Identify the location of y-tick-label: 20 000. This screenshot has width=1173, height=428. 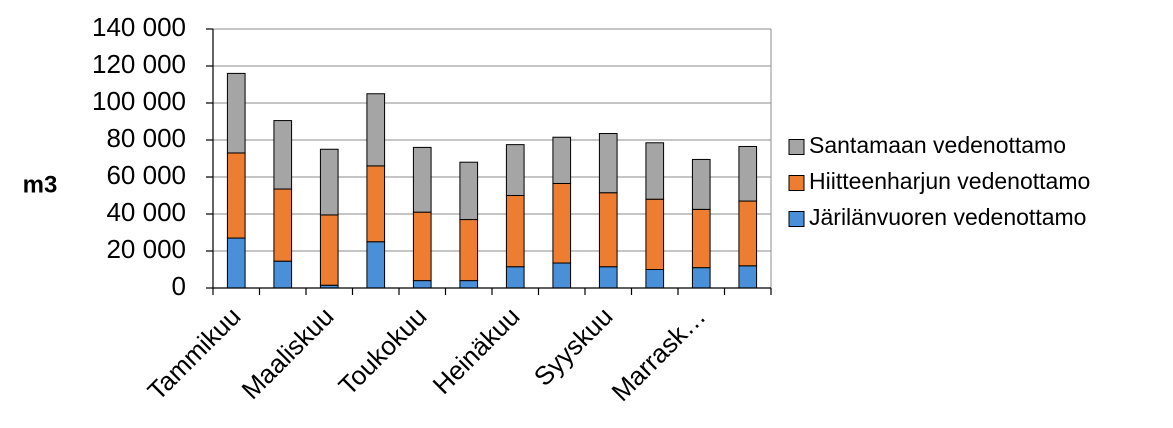
(146, 249).